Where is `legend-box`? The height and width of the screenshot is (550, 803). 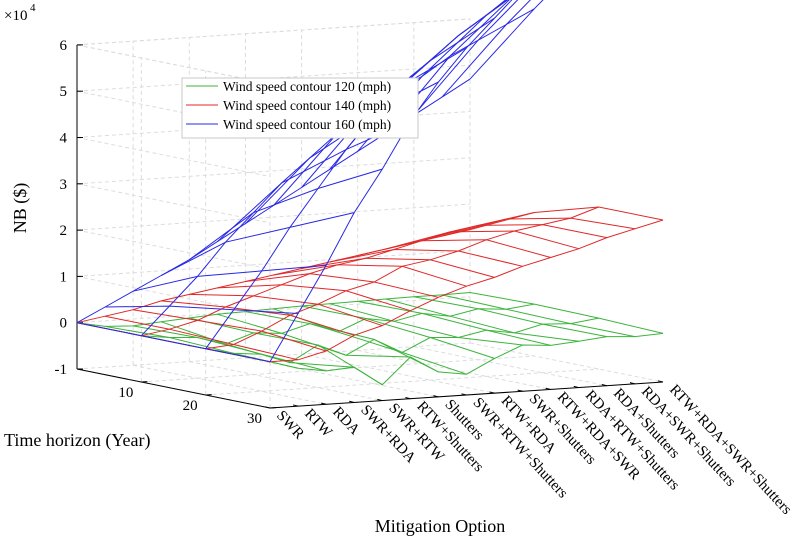 legend-box is located at coordinates (300, 108).